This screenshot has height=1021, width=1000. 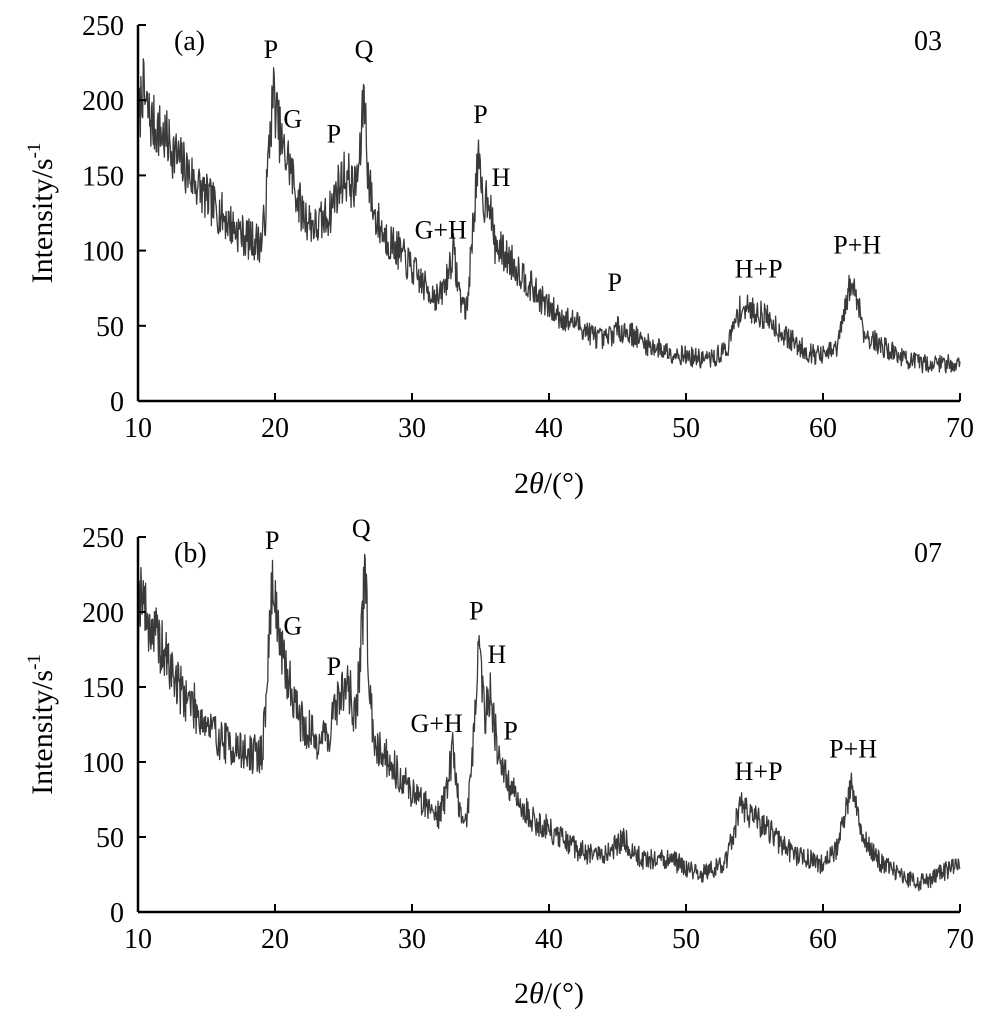 I want to click on sample-label: 03, so click(x=928, y=41).